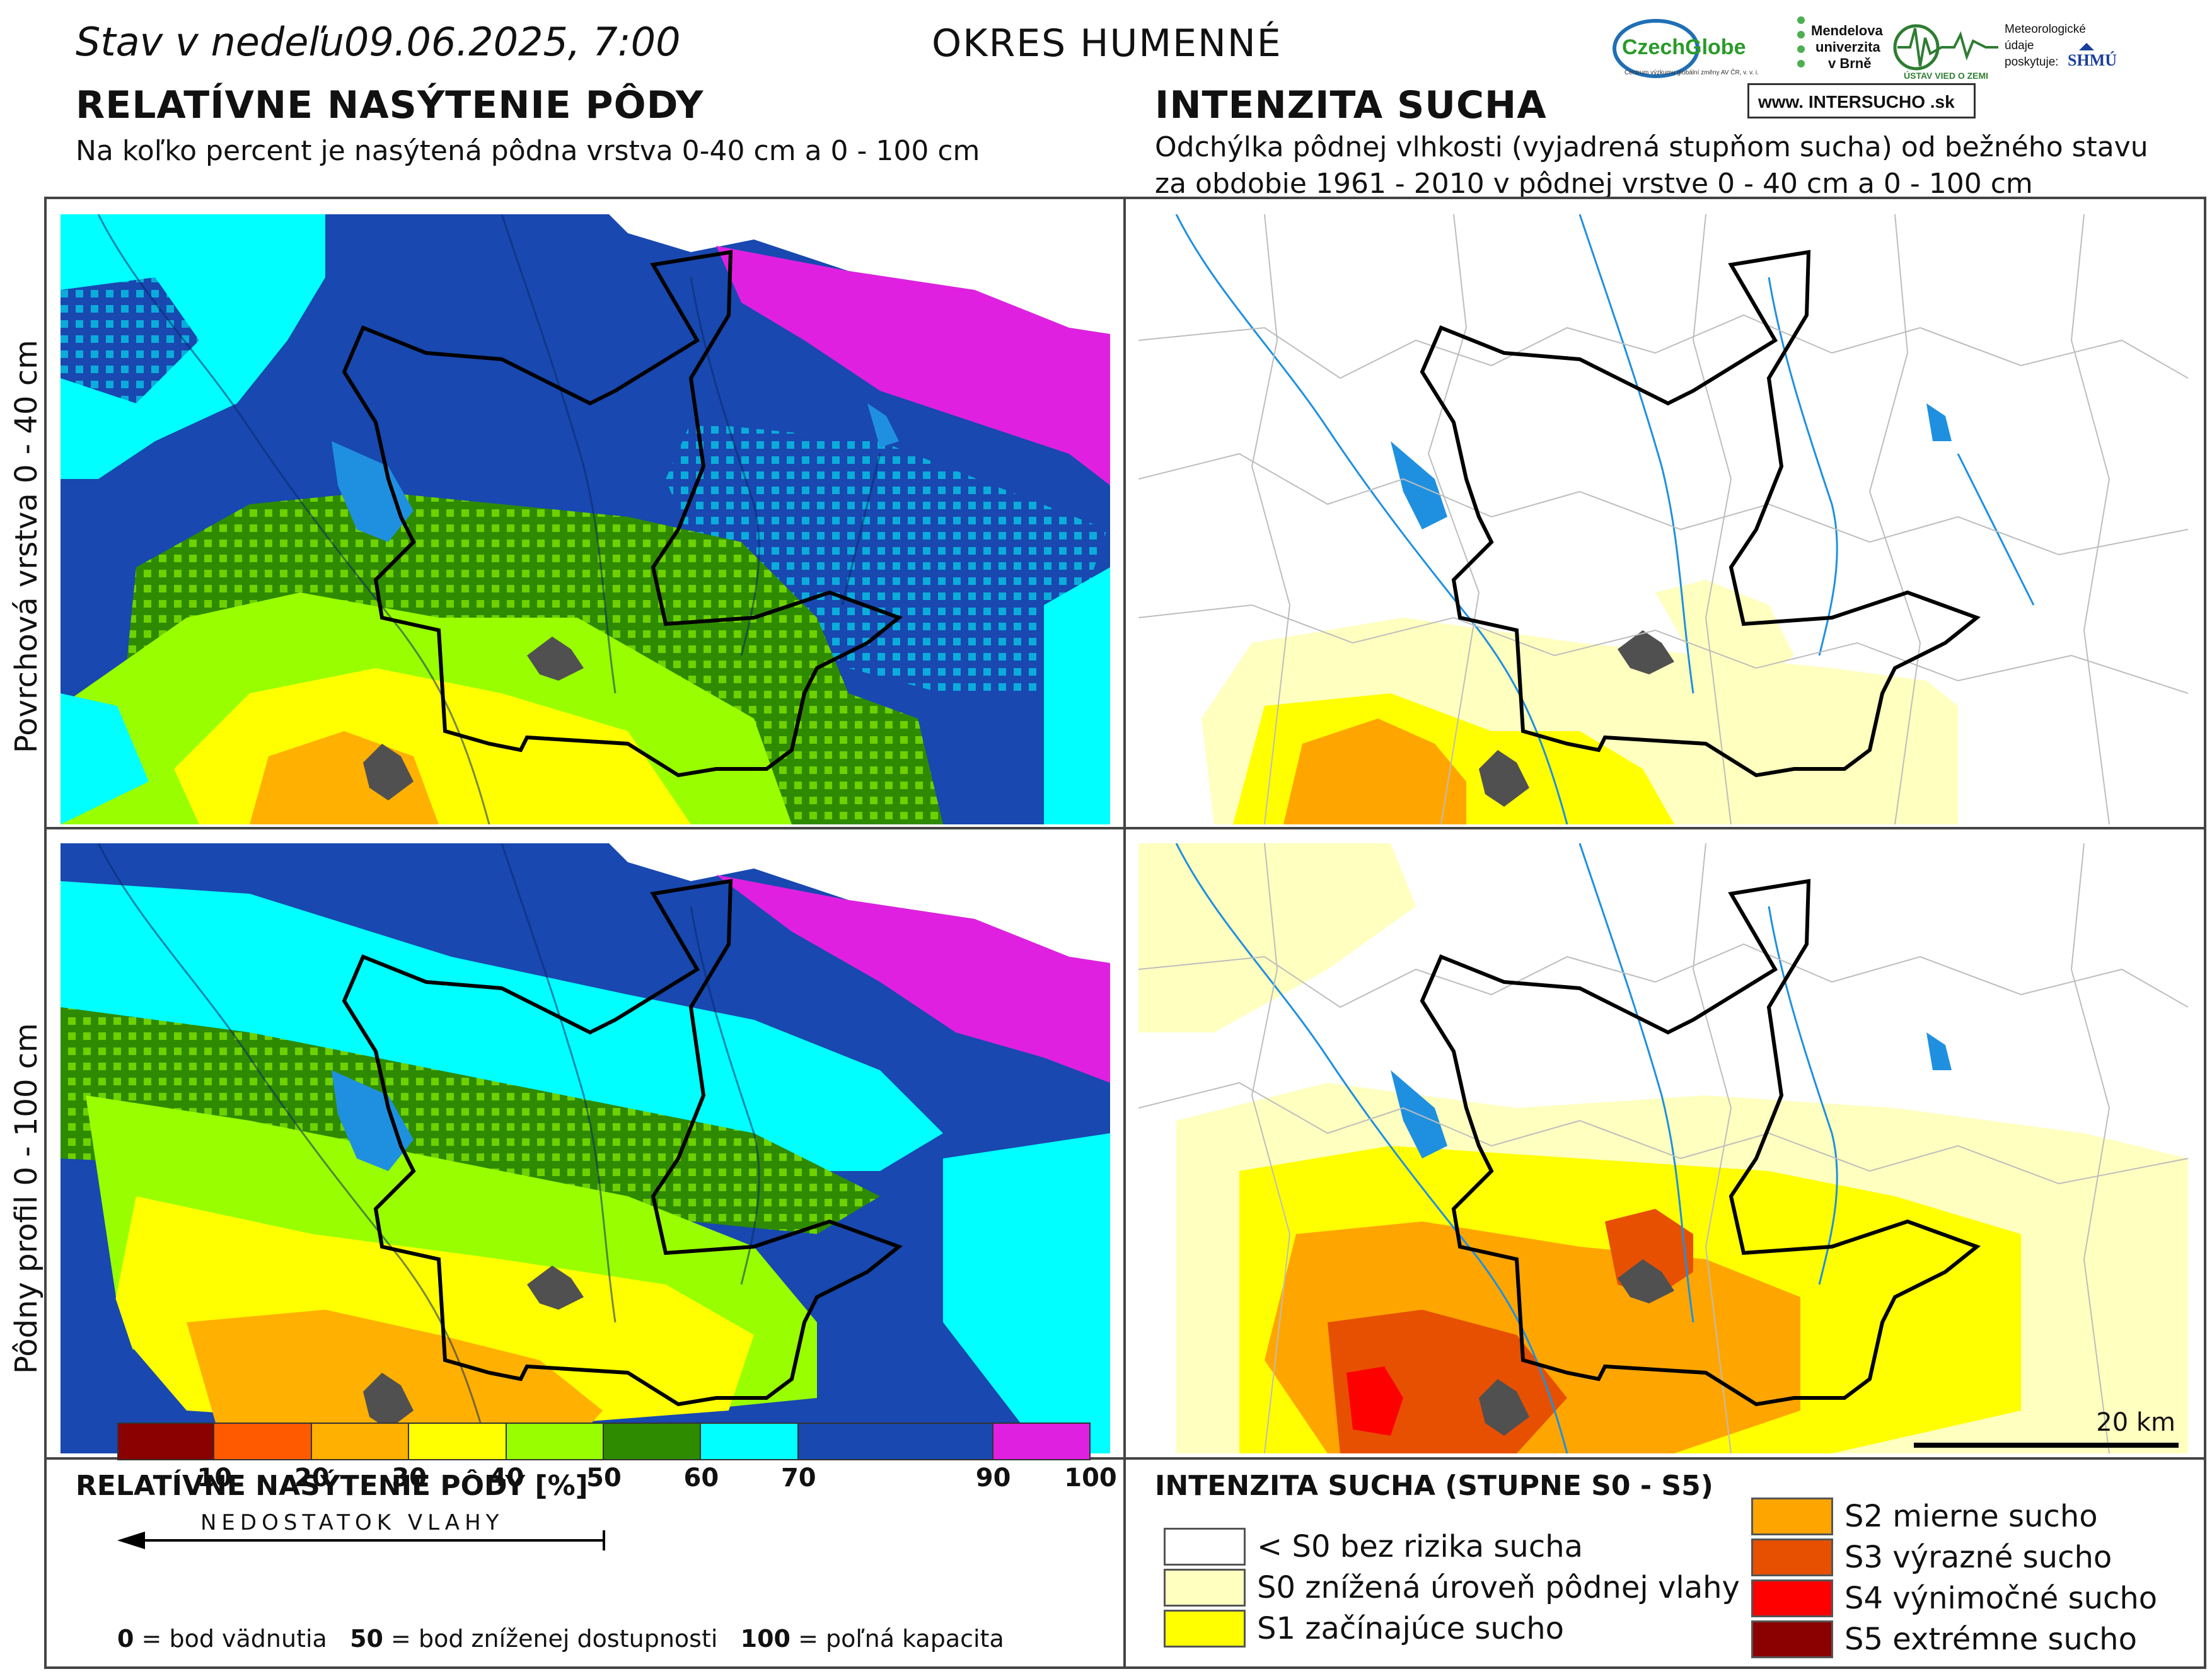 The image size is (2212, 1674). What do you see at coordinates (409, 1477) in the screenshot?
I see `saturation-tick-label: 30` at bounding box center [409, 1477].